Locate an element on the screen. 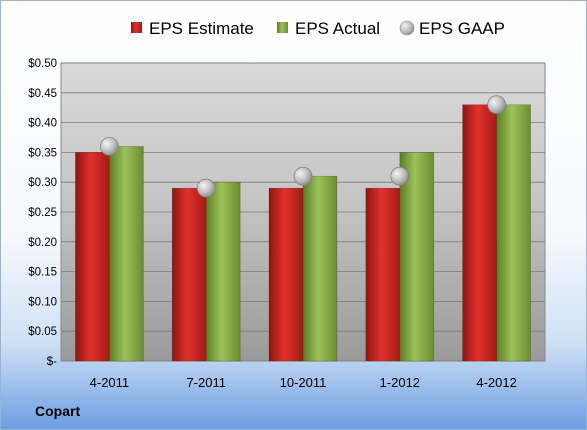  x-tick-label: 10-2011 is located at coordinates (303, 382).